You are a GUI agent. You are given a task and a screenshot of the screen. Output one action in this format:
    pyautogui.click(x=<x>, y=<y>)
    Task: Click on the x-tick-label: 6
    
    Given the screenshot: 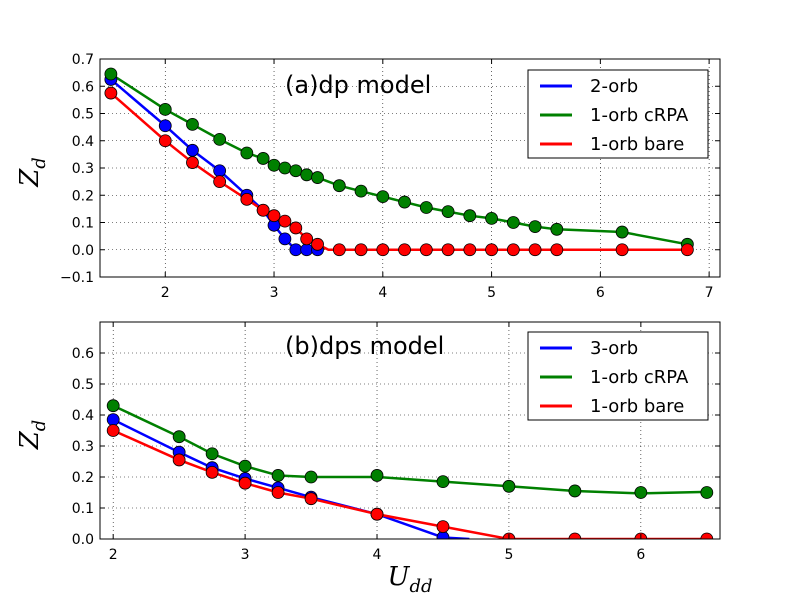 What is the action you would take?
    pyautogui.click(x=600, y=293)
    